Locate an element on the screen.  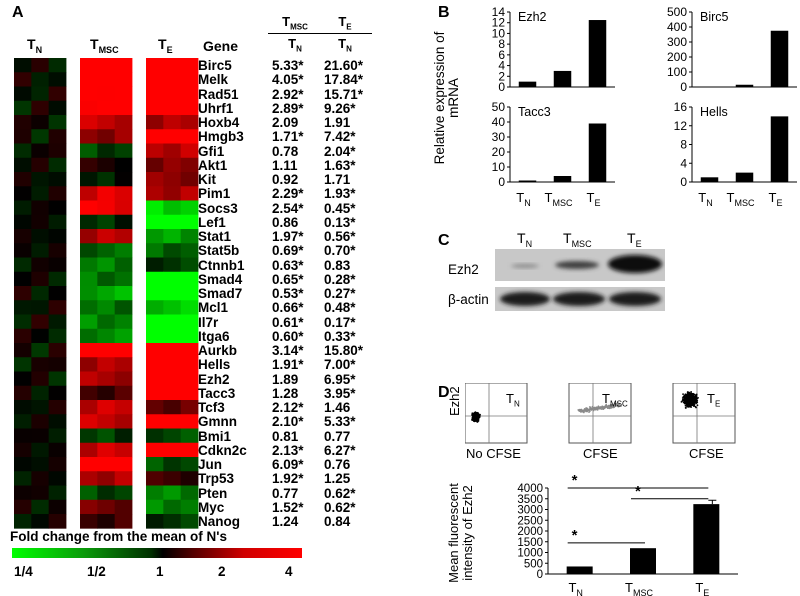
chart-tick-label: 100 is located at coordinates (677, 72).